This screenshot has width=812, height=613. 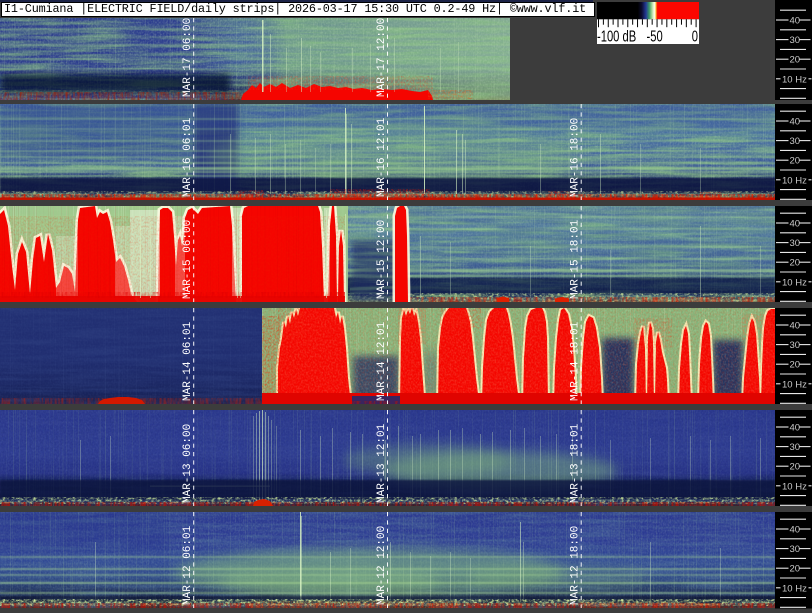 I want to click on svg-text: 0, so click(x=695, y=35).